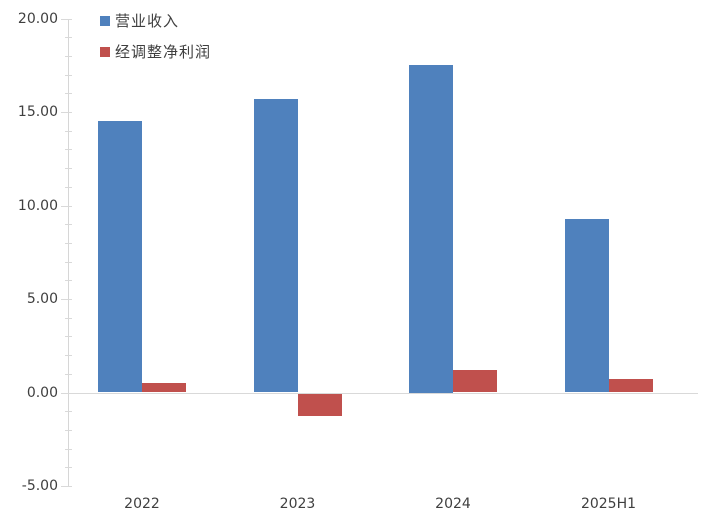 This screenshot has width=720, height=527. What do you see at coordinates (319, 404) in the screenshot?
I see `bar-adjusted-net-profit-2023` at bounding box center [319, 404].